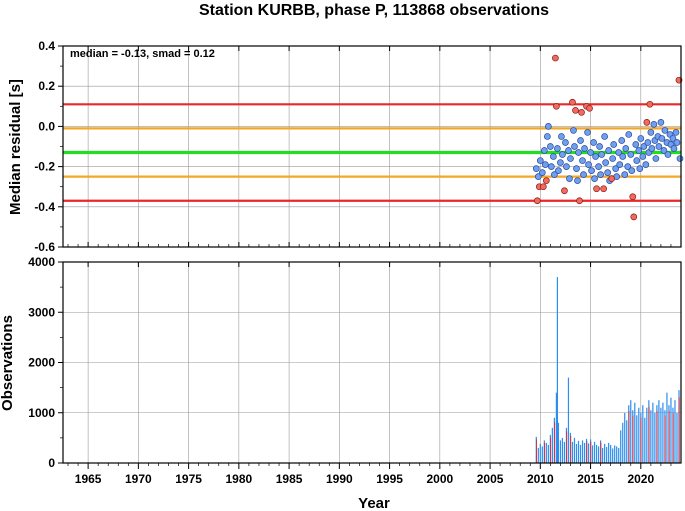  What do you see at coordinates (439, 479) in the screenshot?
I see `x-tick-label: 2000` at bounding box center [439, 479].